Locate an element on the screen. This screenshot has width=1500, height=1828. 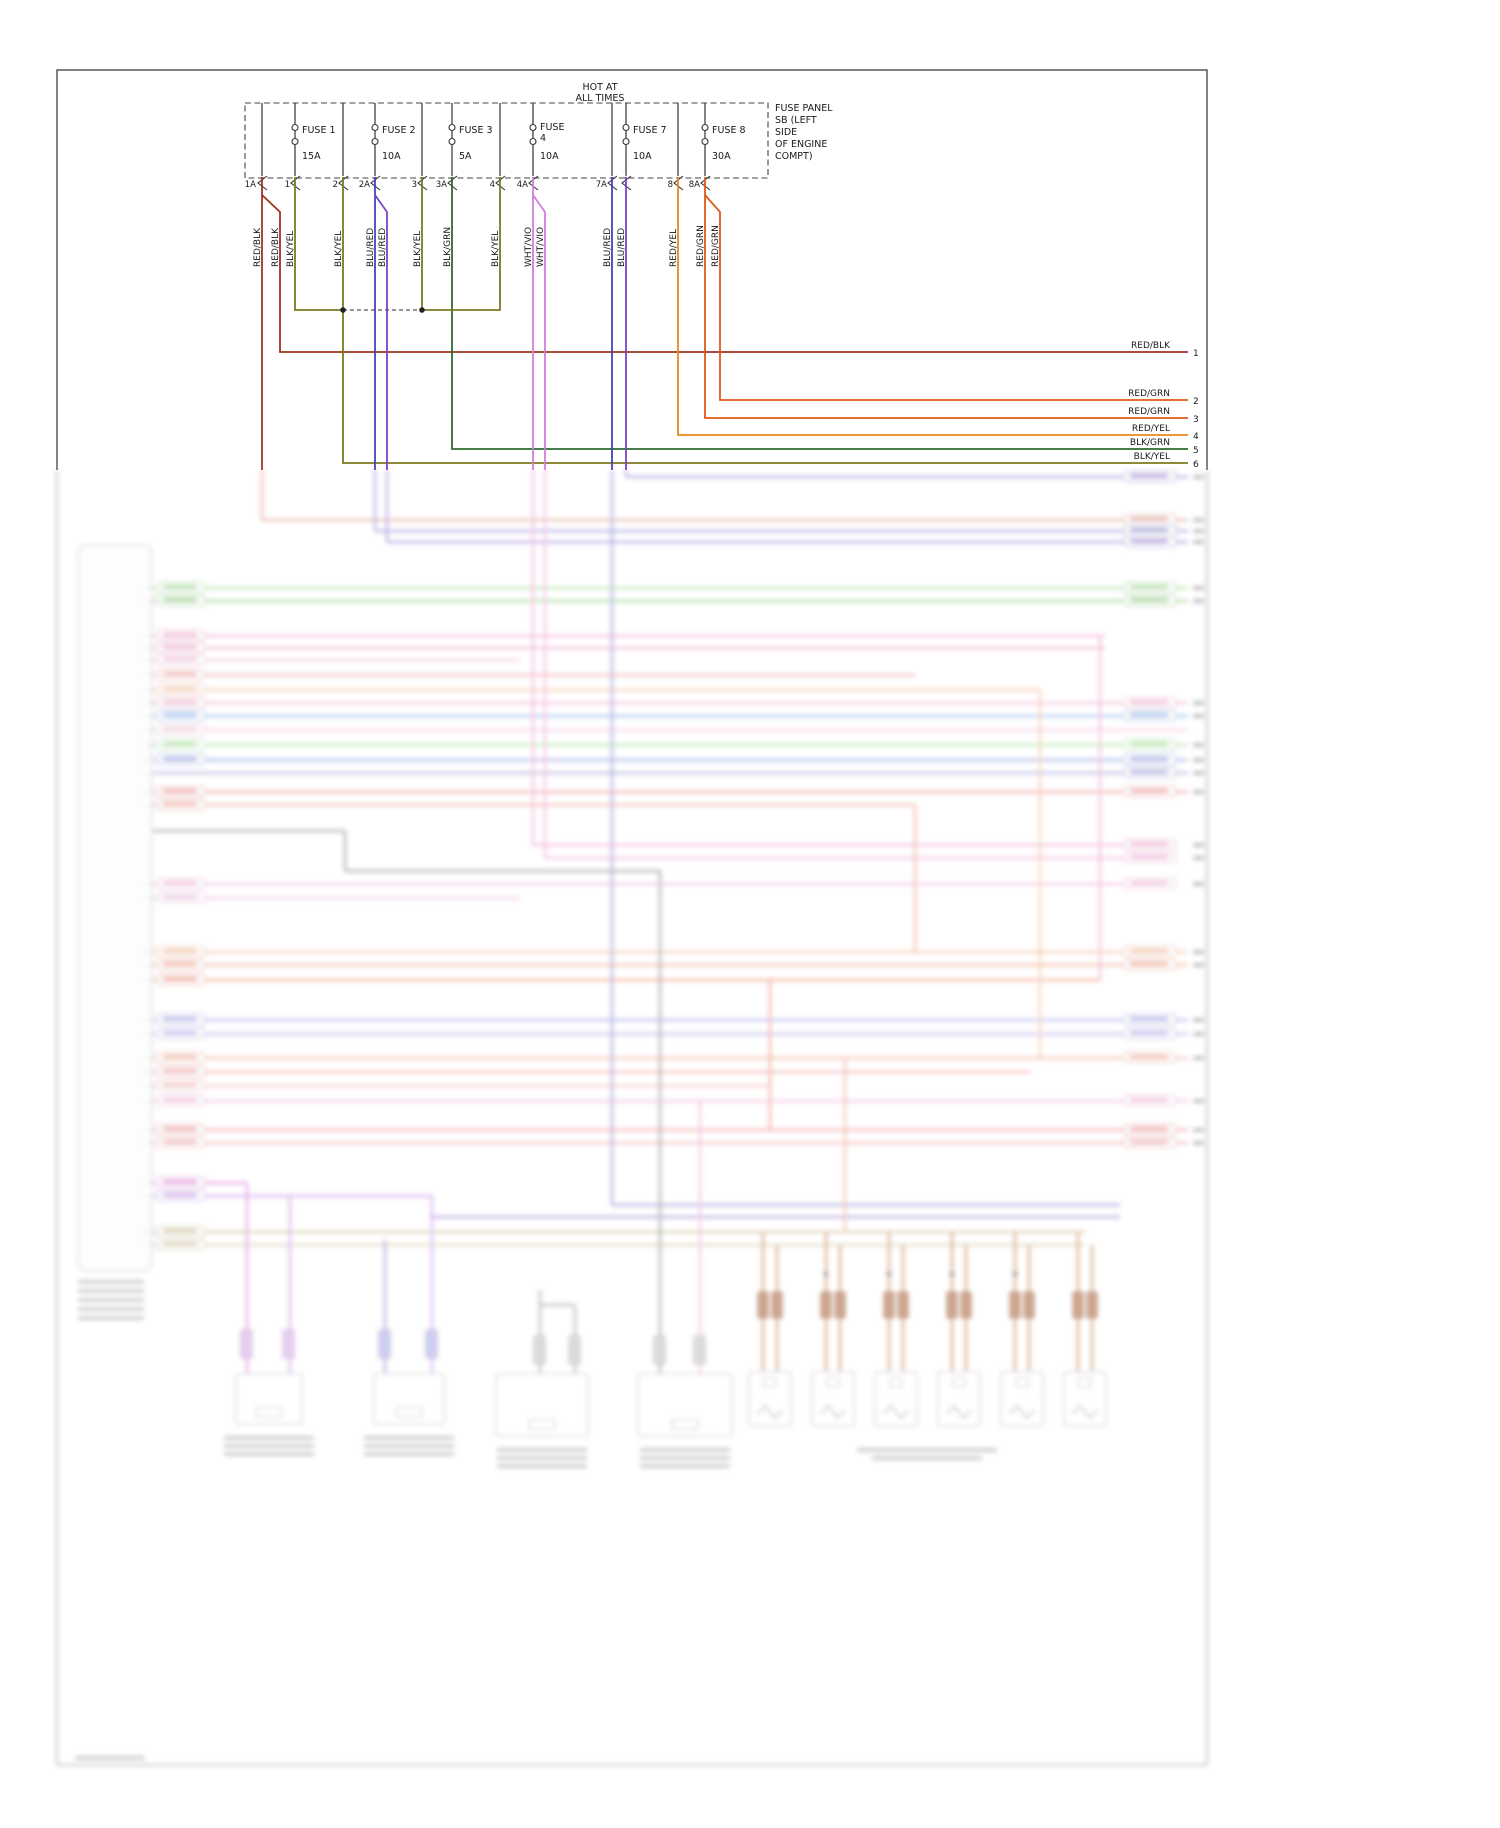
wire-red-yel-exit4 is located at coordinates (932, 306).